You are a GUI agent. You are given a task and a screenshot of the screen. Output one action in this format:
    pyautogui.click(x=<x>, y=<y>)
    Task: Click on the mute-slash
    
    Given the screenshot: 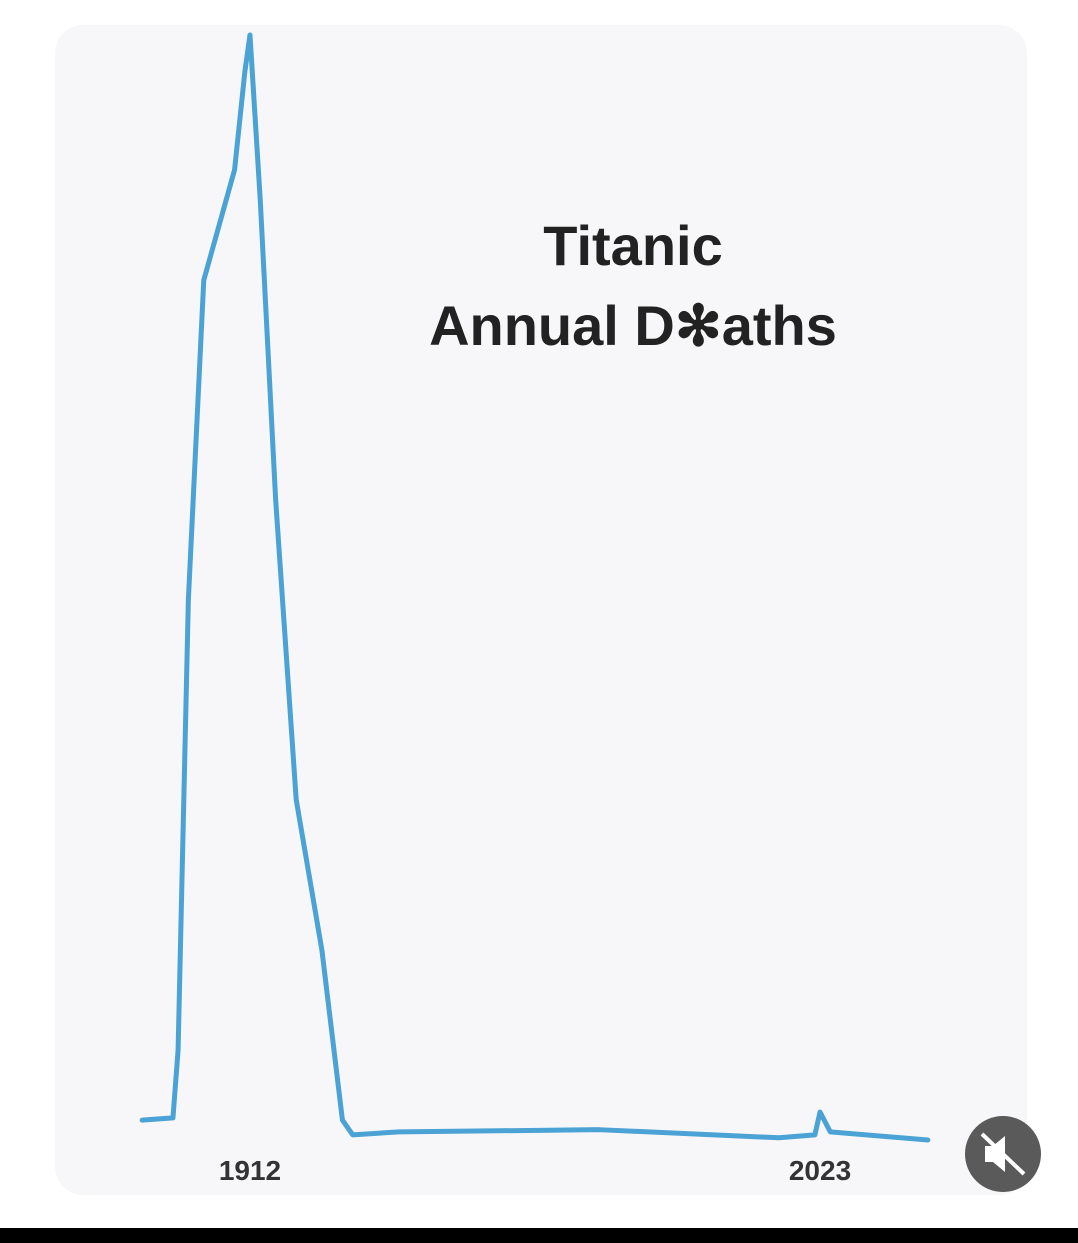 What is the action you would take?
    pyautogui.click(x=1003, y=1154)
    